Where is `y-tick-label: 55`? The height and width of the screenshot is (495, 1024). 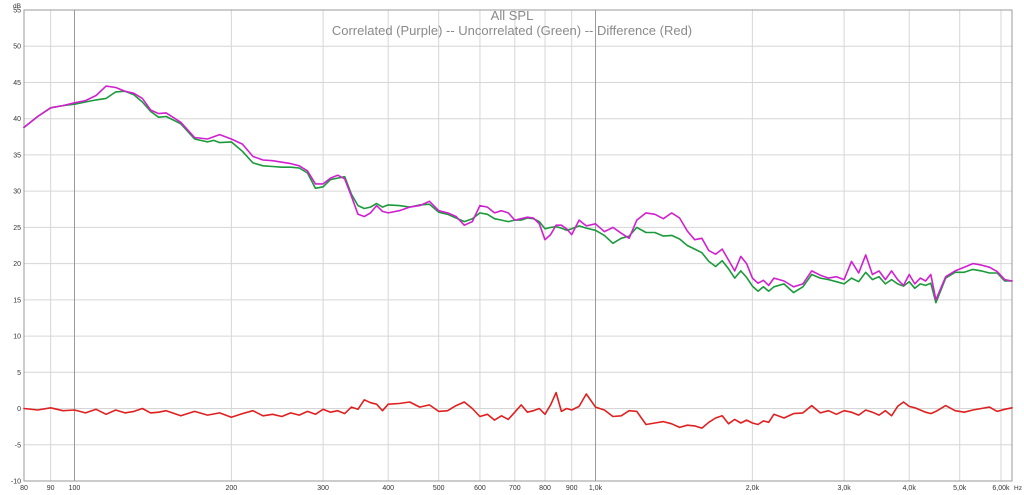
y-tick-label: 55 is located at coordinates (17, 11).